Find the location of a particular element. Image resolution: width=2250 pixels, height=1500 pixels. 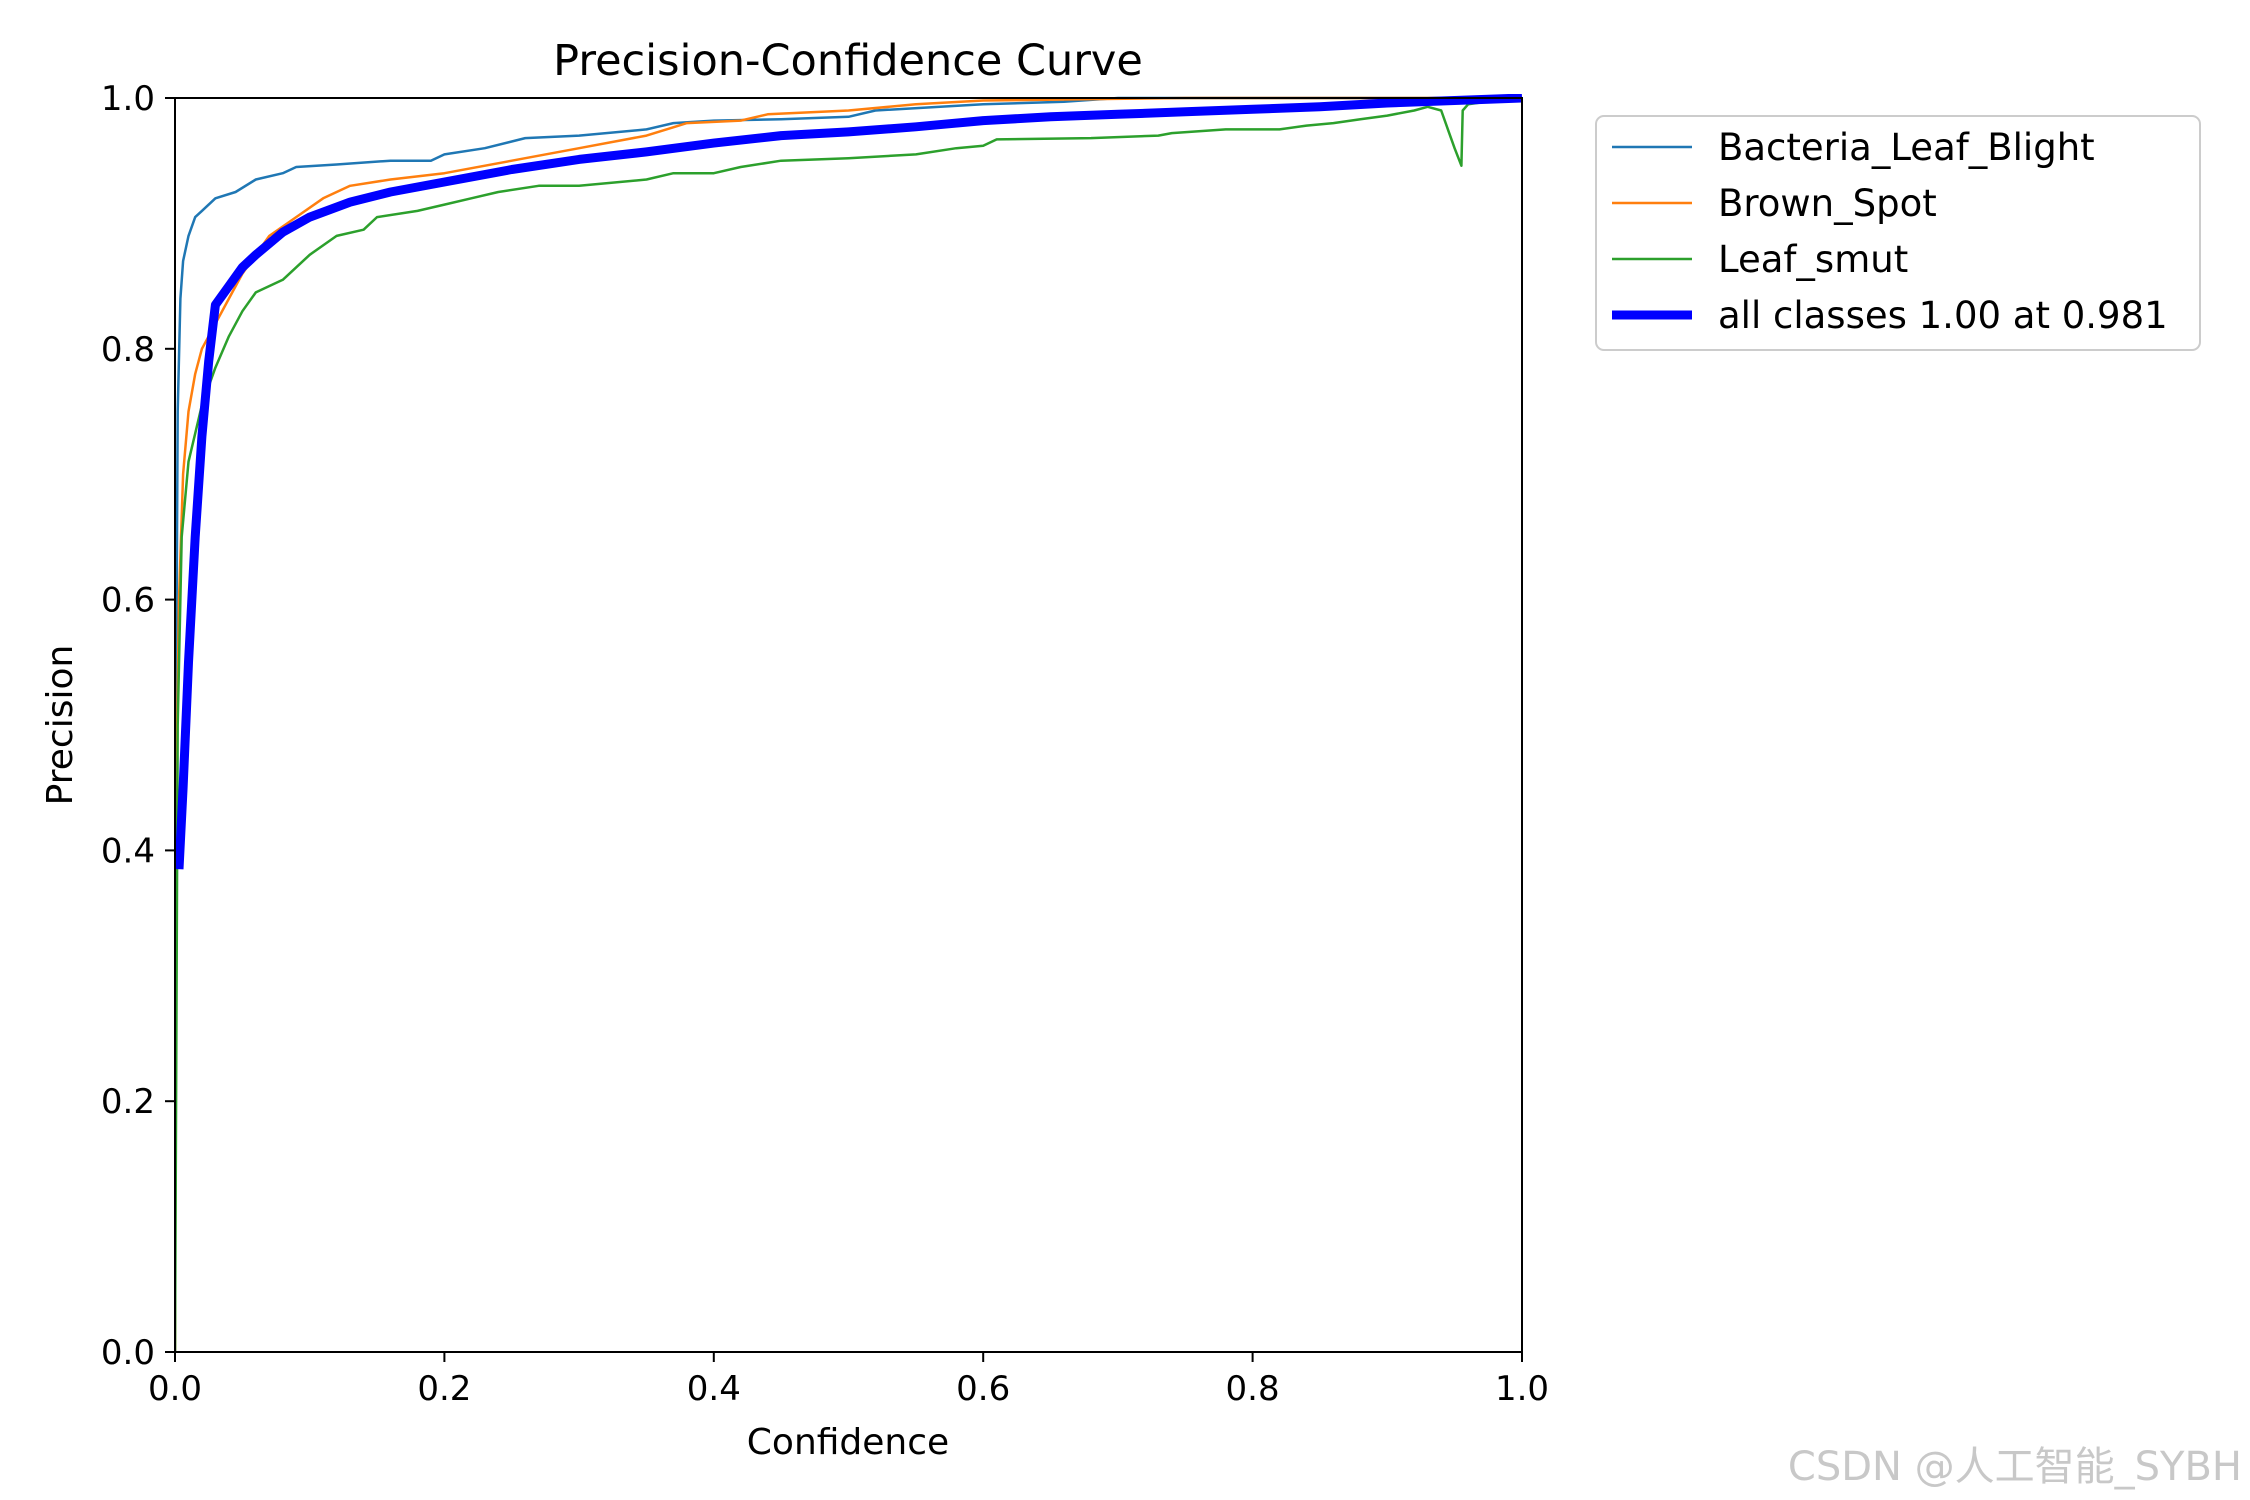

y-tick-label: 0.6 is located at coordinates (128, 601).